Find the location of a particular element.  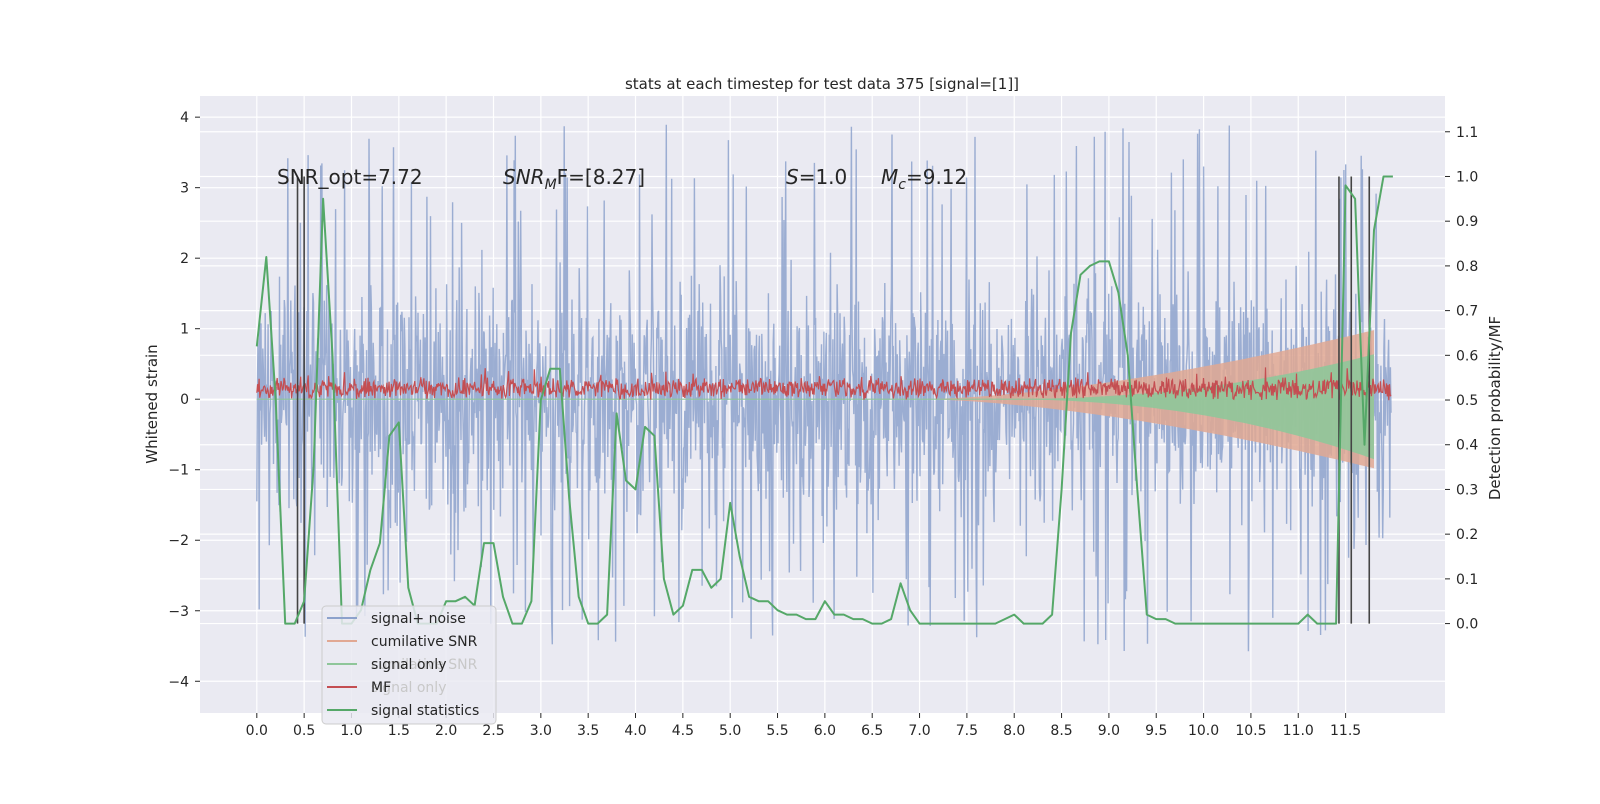

annotation-snr-opt: SNR_opt=7.72 is located at coordinates (350, 177).